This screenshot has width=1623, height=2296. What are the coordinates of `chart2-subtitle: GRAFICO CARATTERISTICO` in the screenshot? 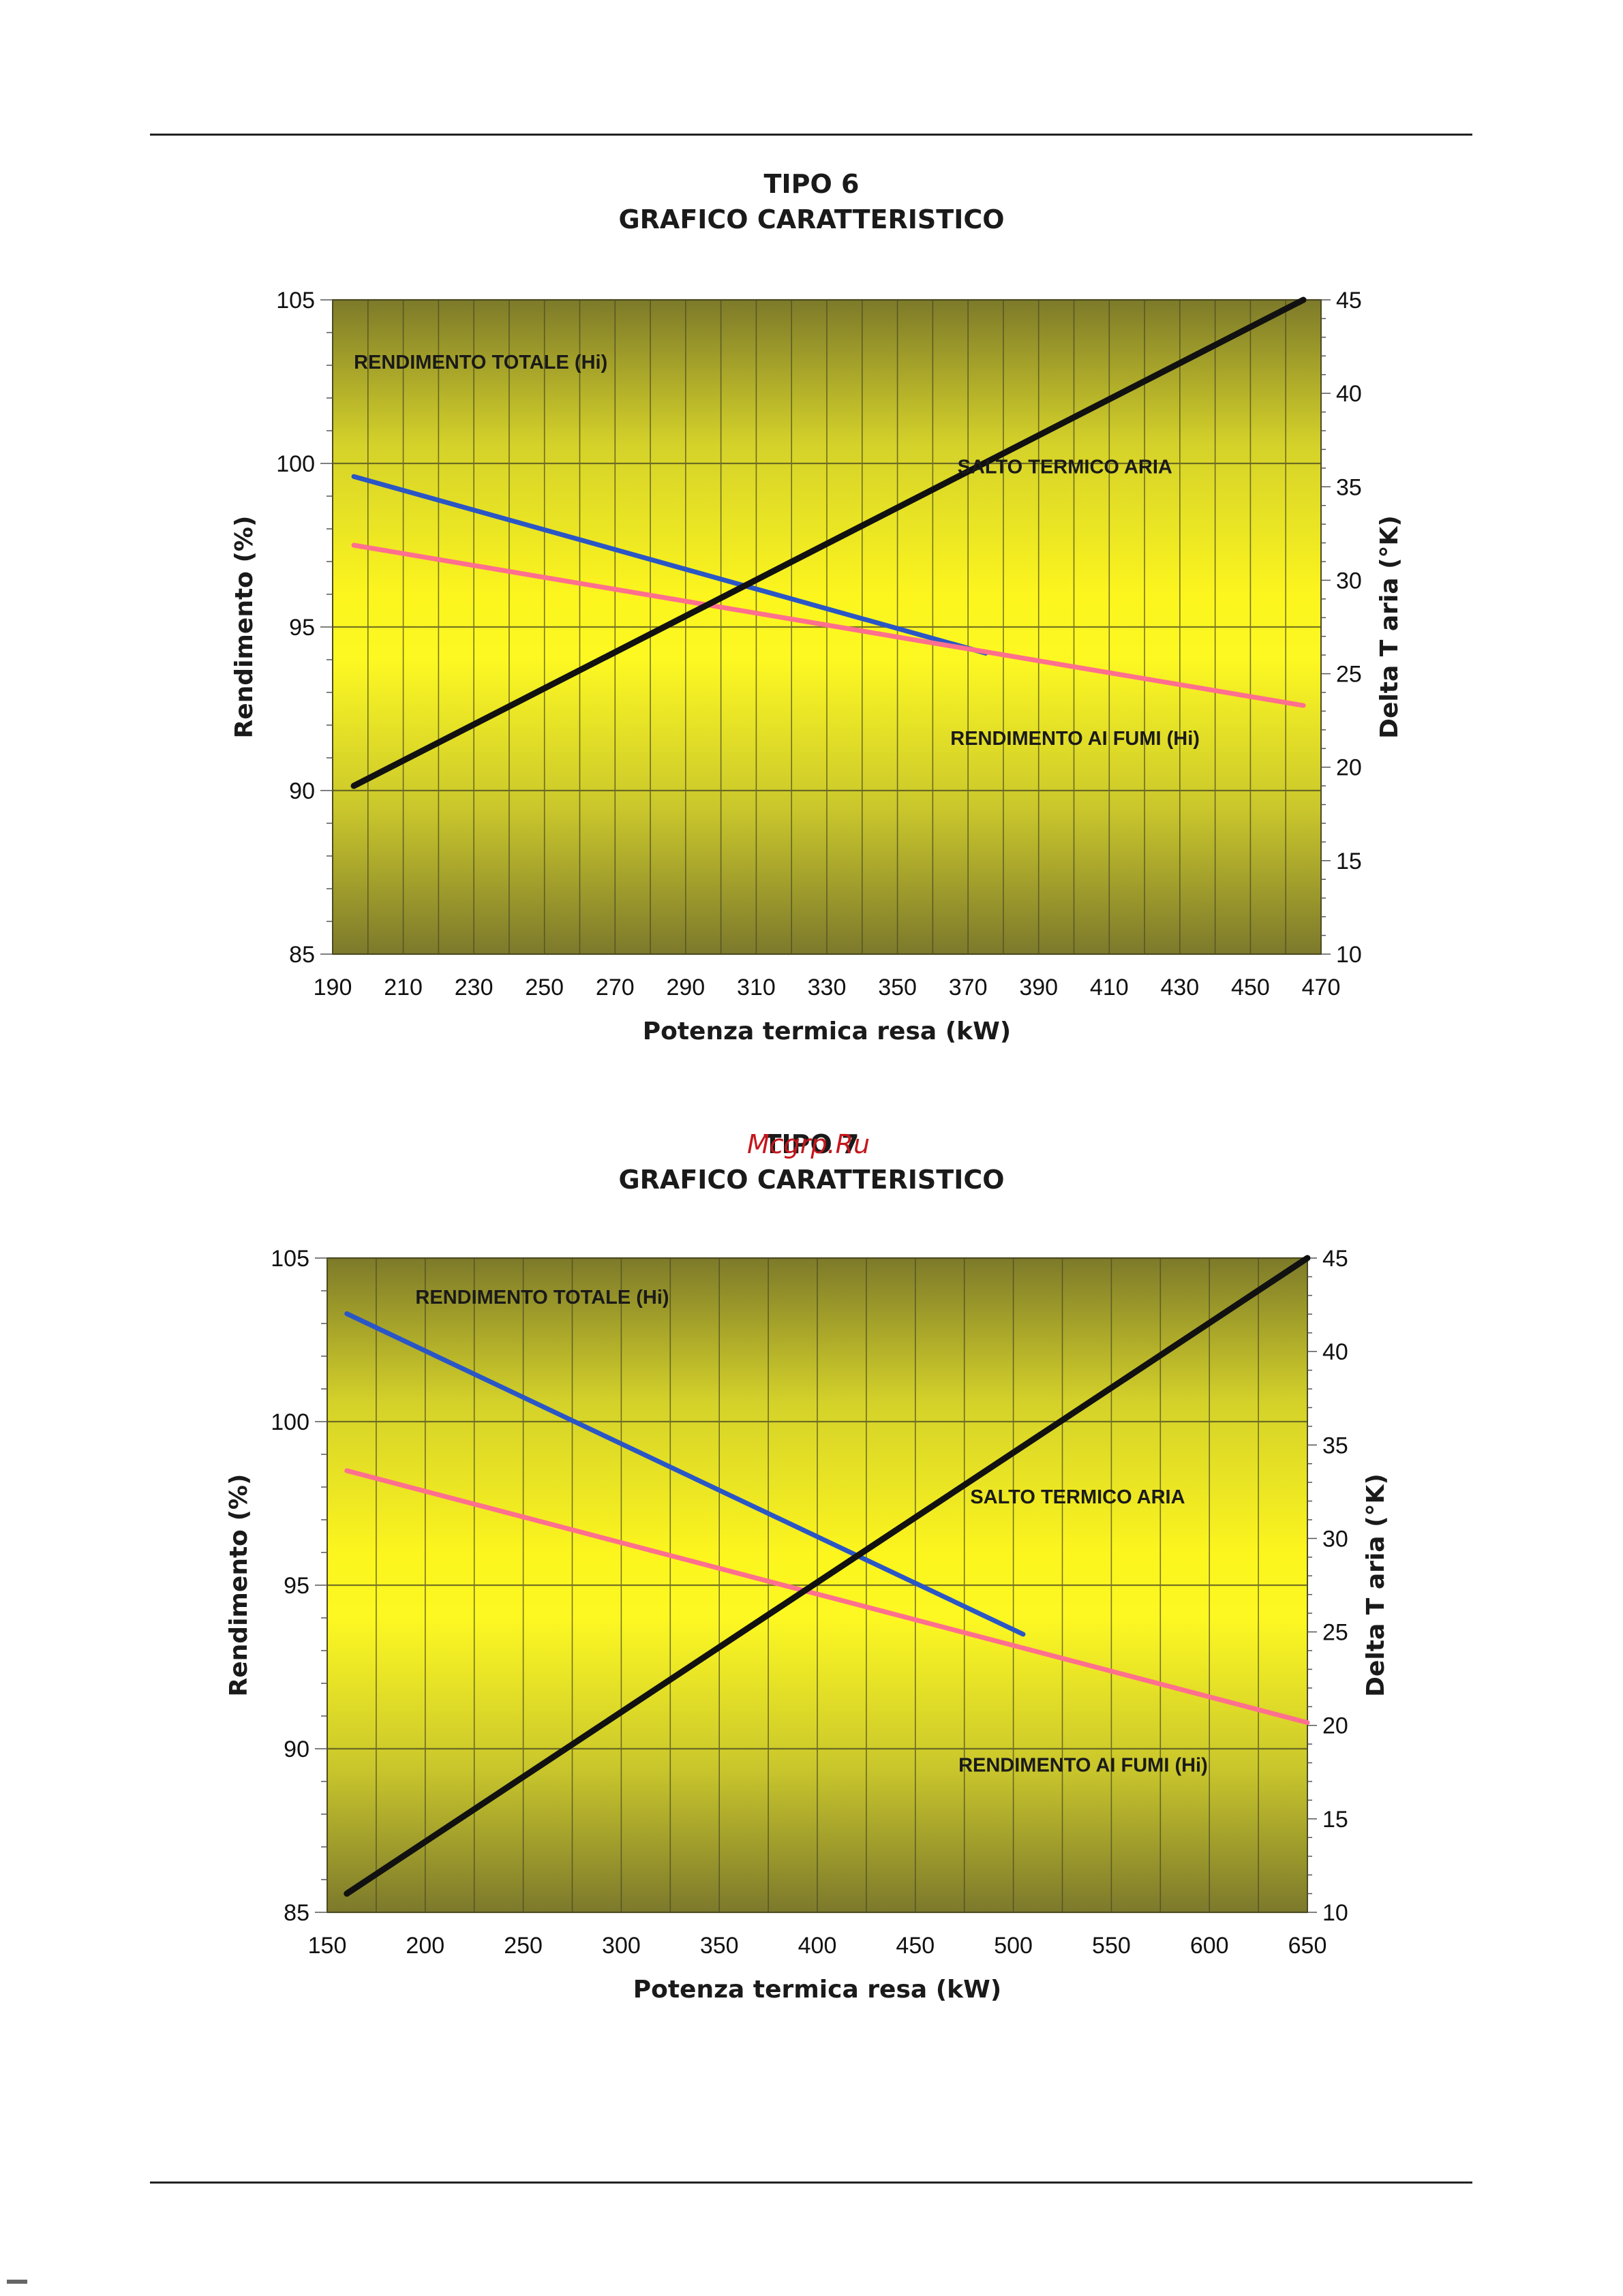 It's located at (811, 1180).